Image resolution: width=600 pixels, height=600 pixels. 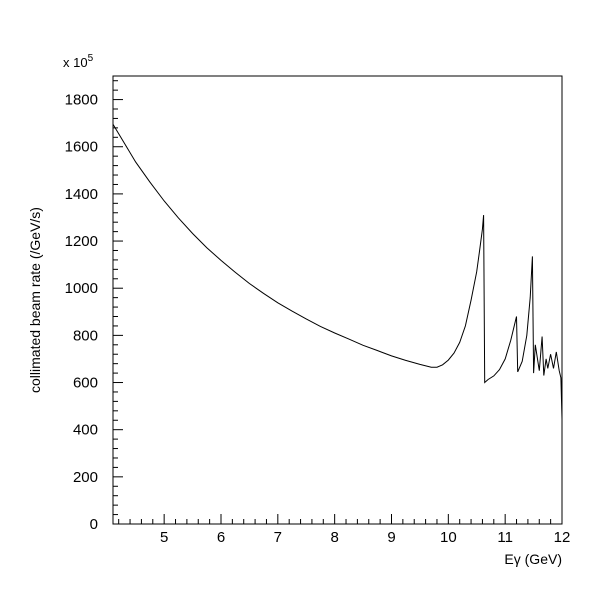 What do you see at coordinates (340, 519) in the screenshot?
I see `x-axis-ticks` at bounding box center [340, 519].